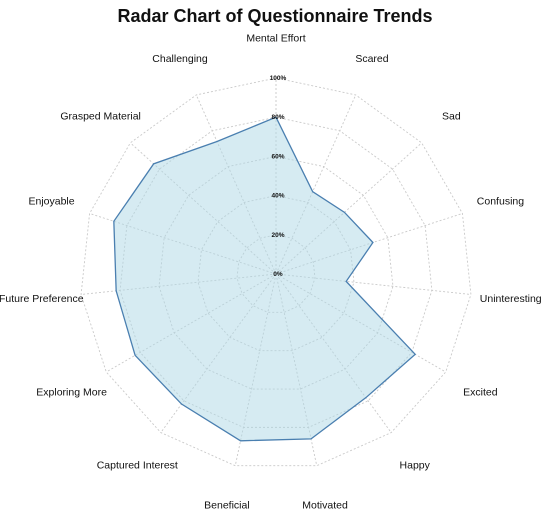 This screenshot has width=550, height=515. What do you see at coordinates (275, 39) in the screenshot?
I see `category-label: Mental Effort` at bounding box center [275, 39].